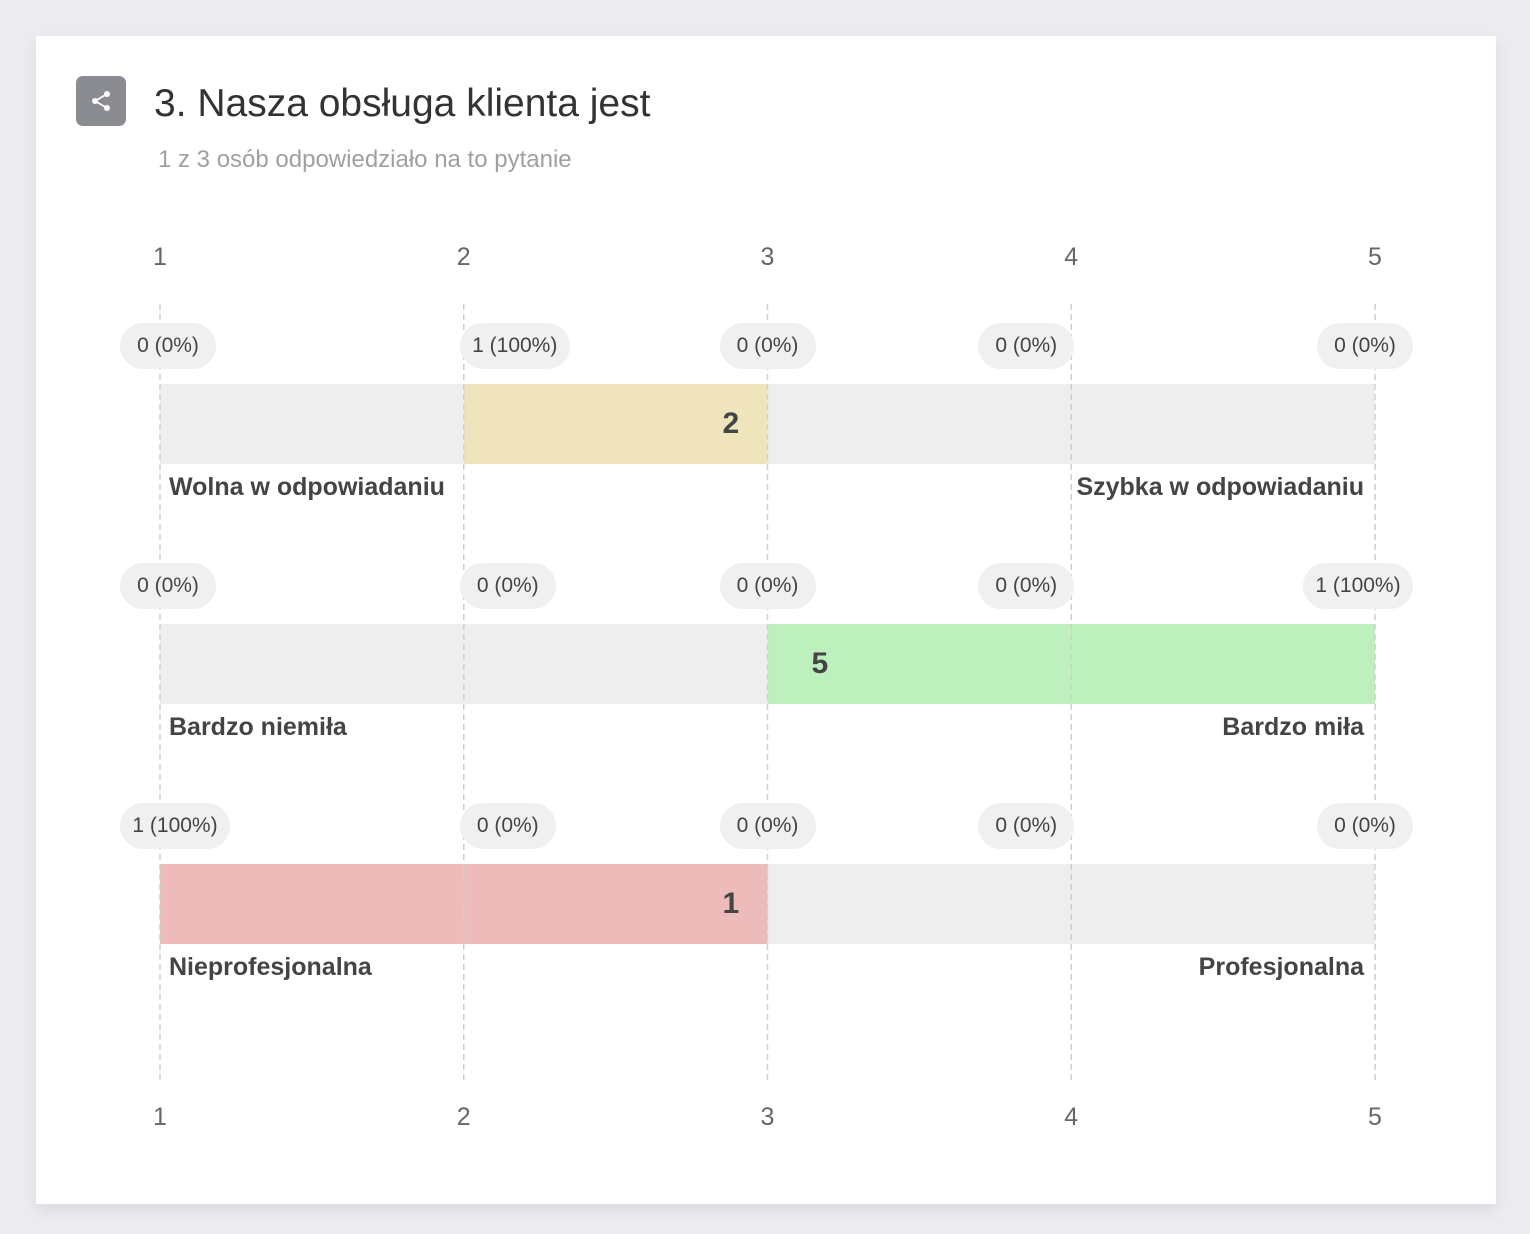 This screenshot has height=1234, width=1530. I want to click on question-title: 3. Nasza obsługa klienta jest, so click(402, 103).